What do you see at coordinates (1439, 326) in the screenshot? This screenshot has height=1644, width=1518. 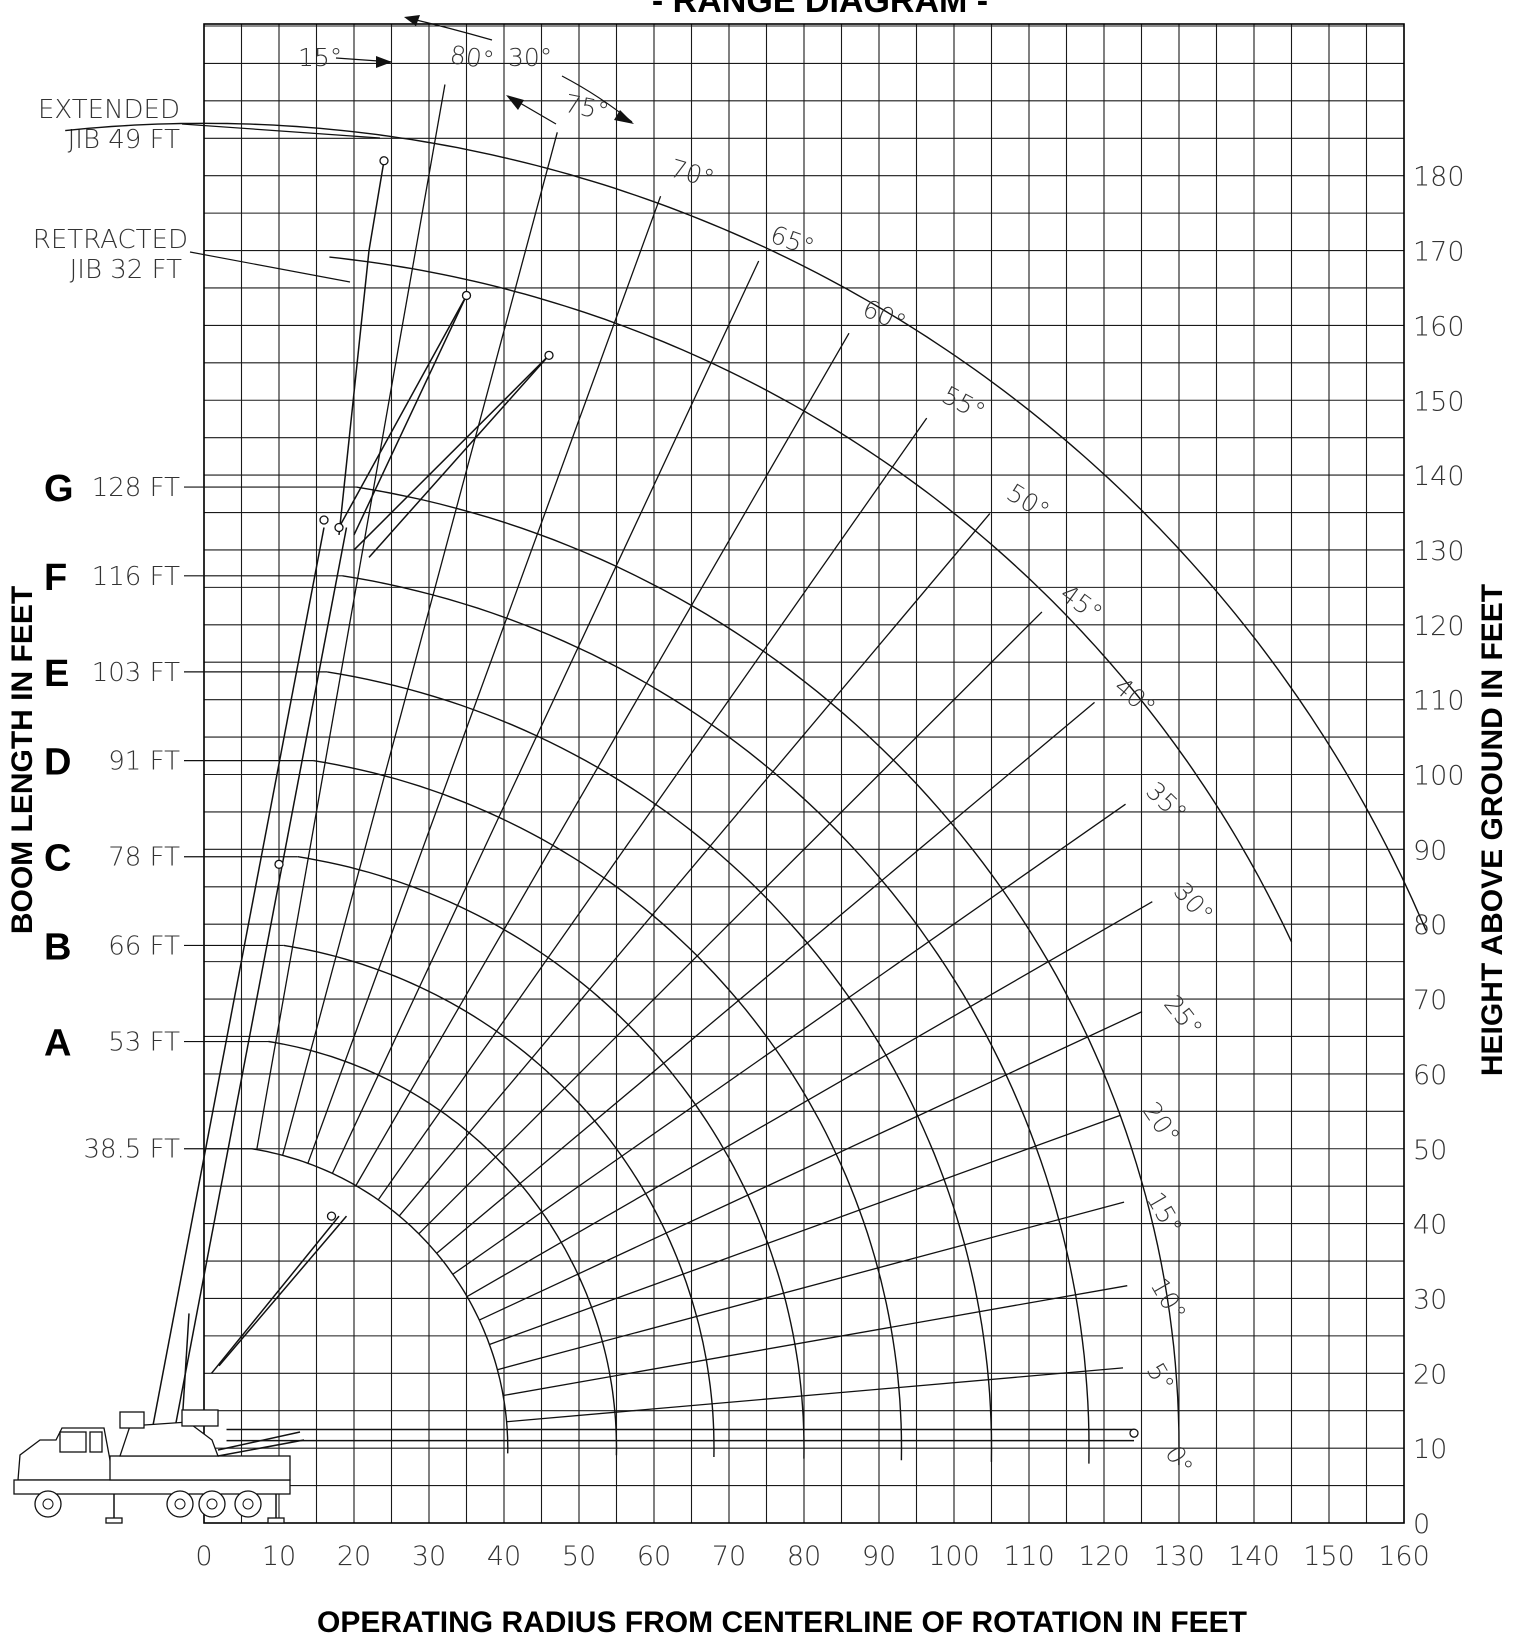 I see `y-tick-label: 160` at bounding box center [1439, 326].